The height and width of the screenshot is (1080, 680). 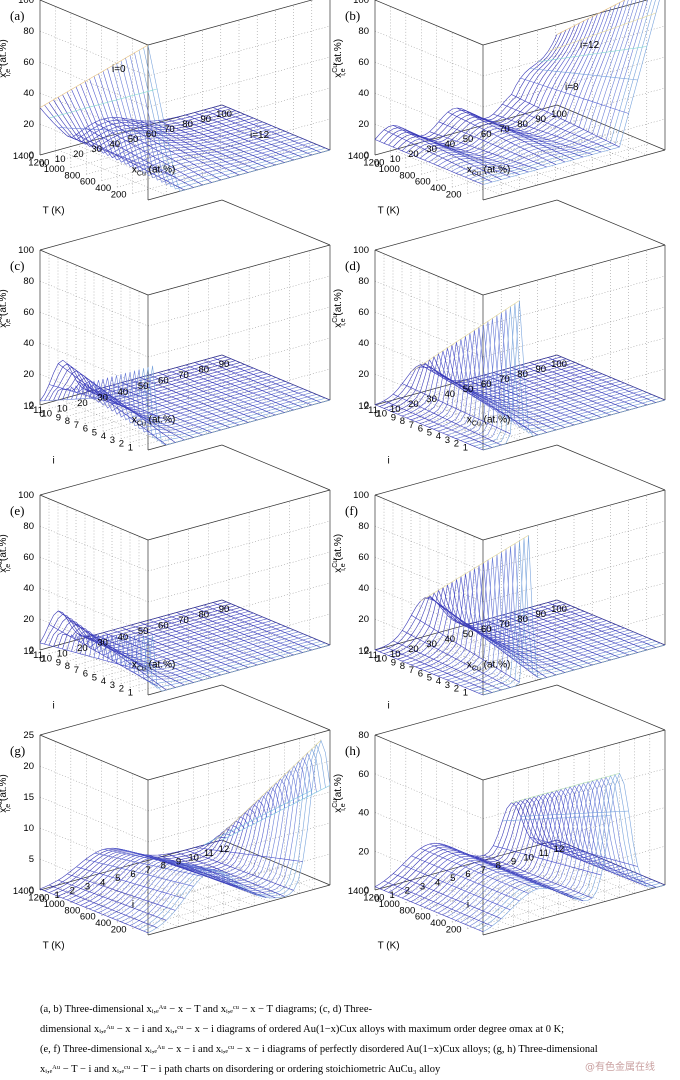 I want to click on x-tick-label: 70, so click(x=504, y=129).